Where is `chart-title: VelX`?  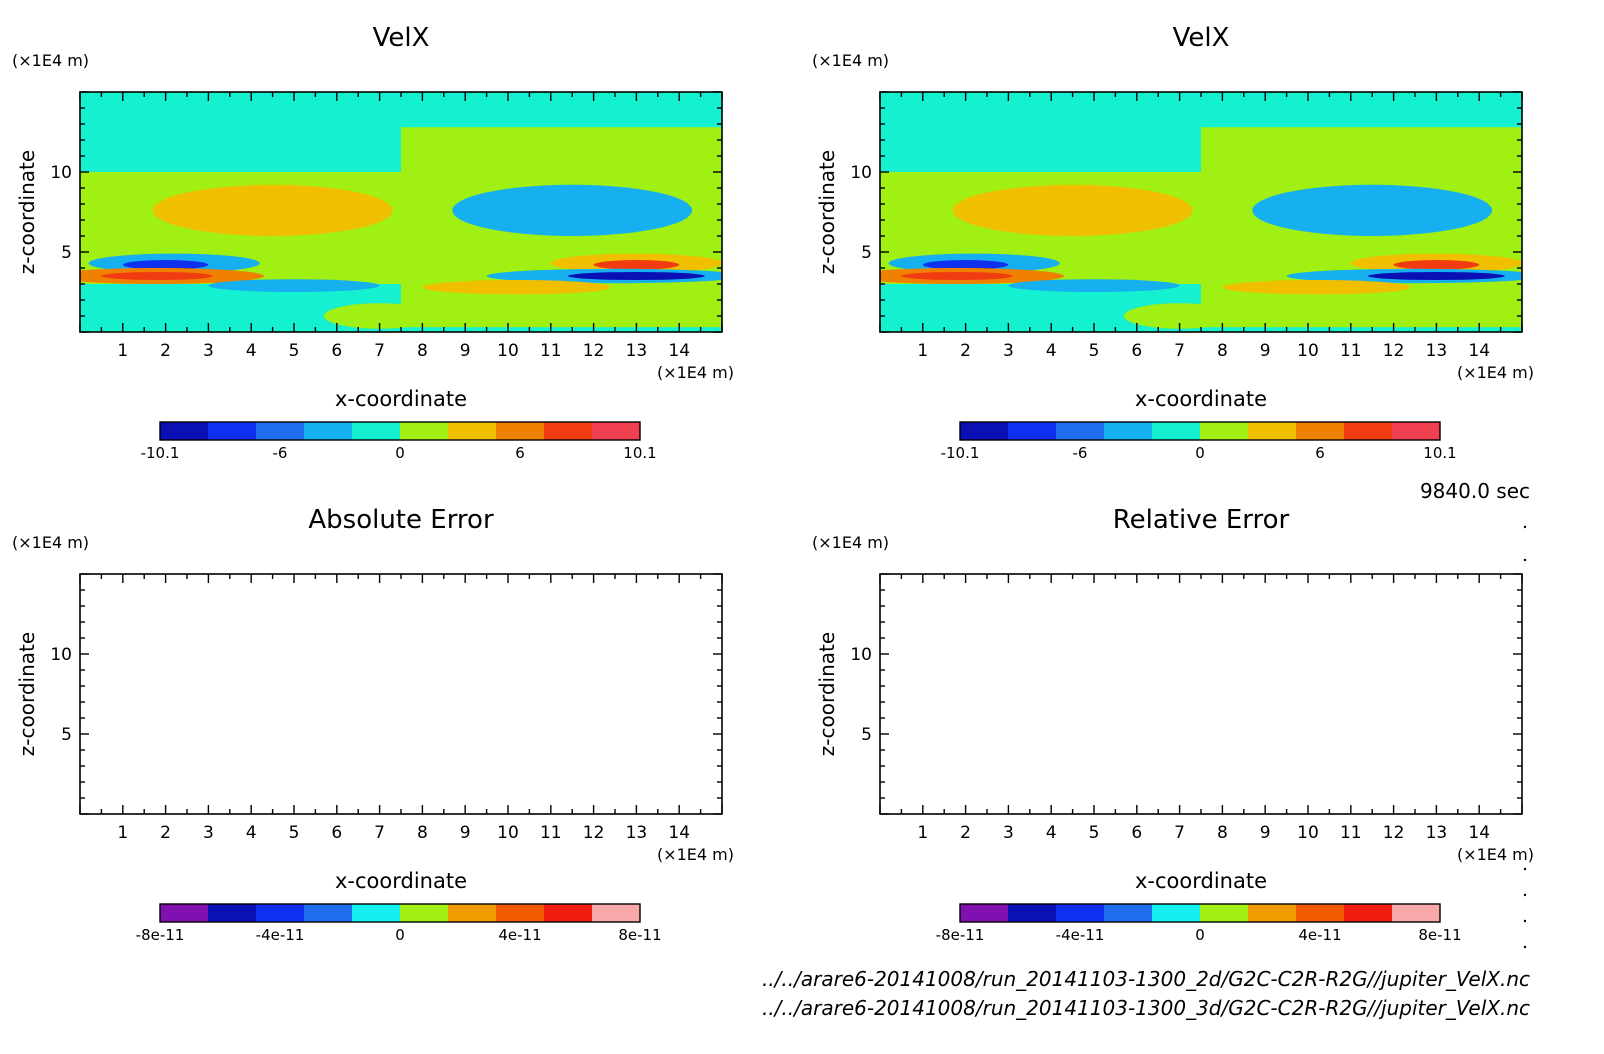 chart-title: VelX is located at coordinates (401, 38).